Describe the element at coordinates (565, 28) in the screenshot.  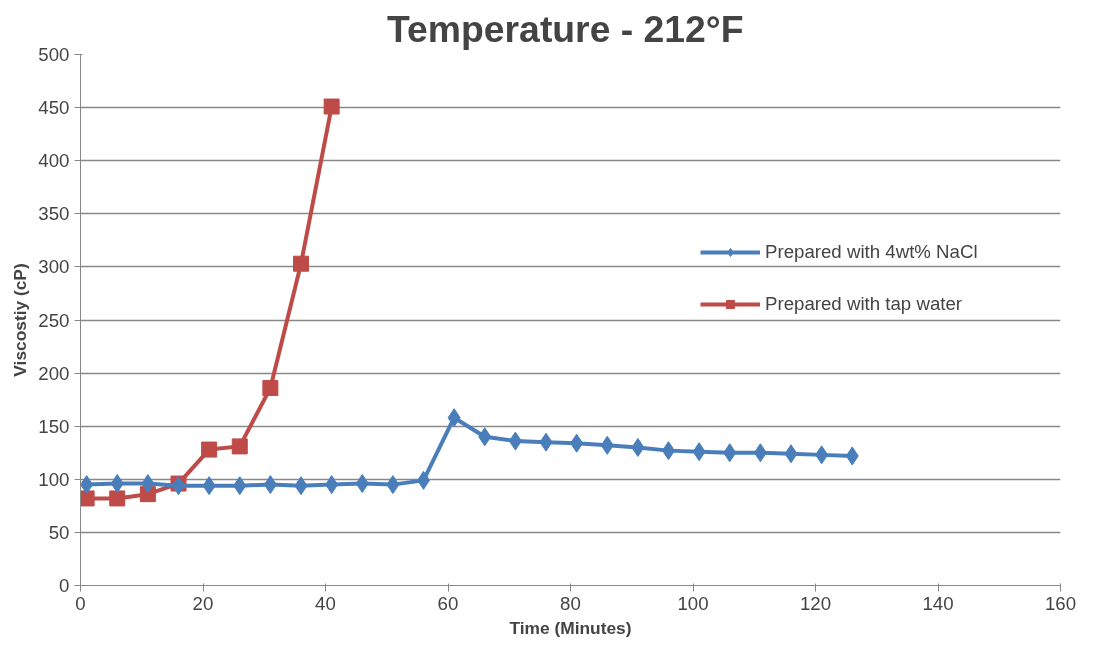
I see `chart-title: Temperature - 212°F` at that location.